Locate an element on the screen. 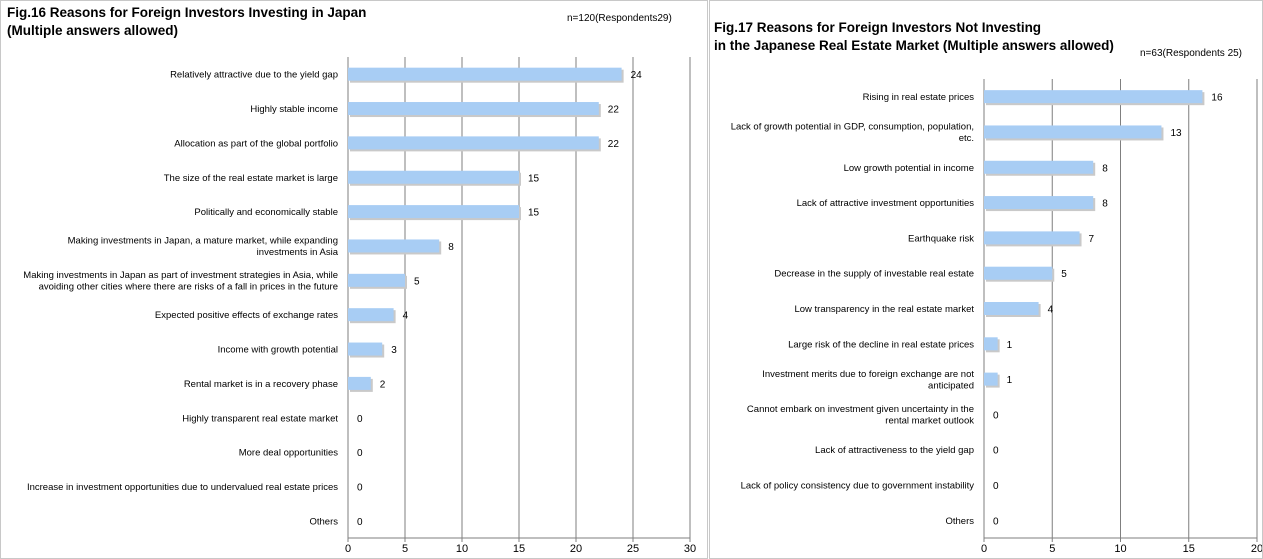  category-label: Low growth potential in income is located at coordinates (909, 168).